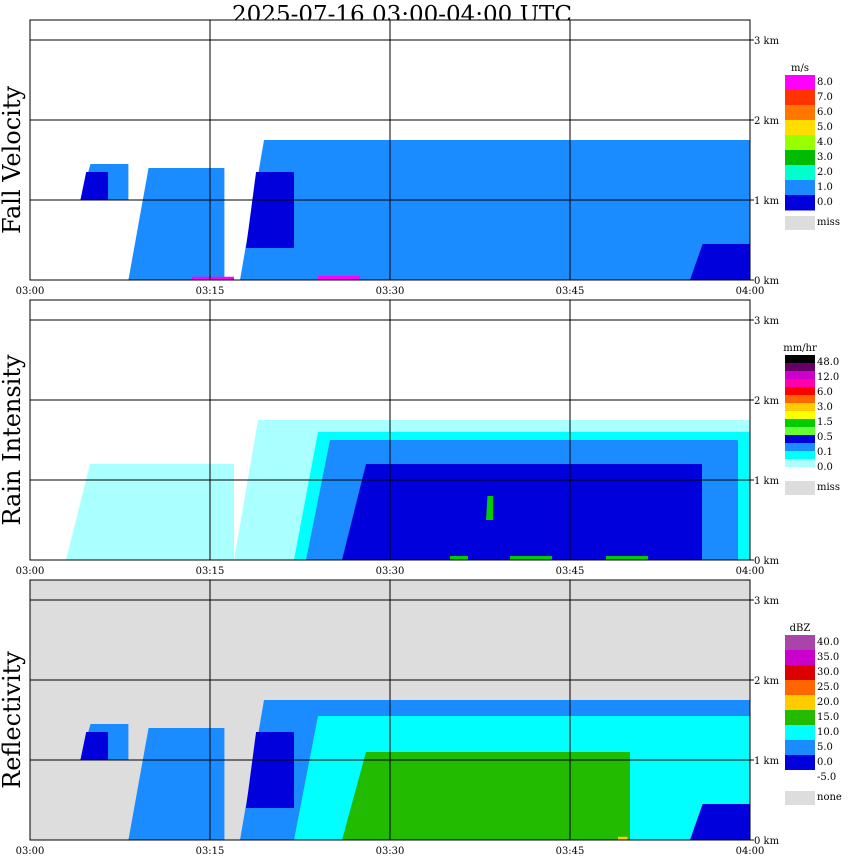  What do you see at coordinates (30, 851) in the screenshot?
I see `x-tick-label: 03:00` at bounding box center [30, 851].